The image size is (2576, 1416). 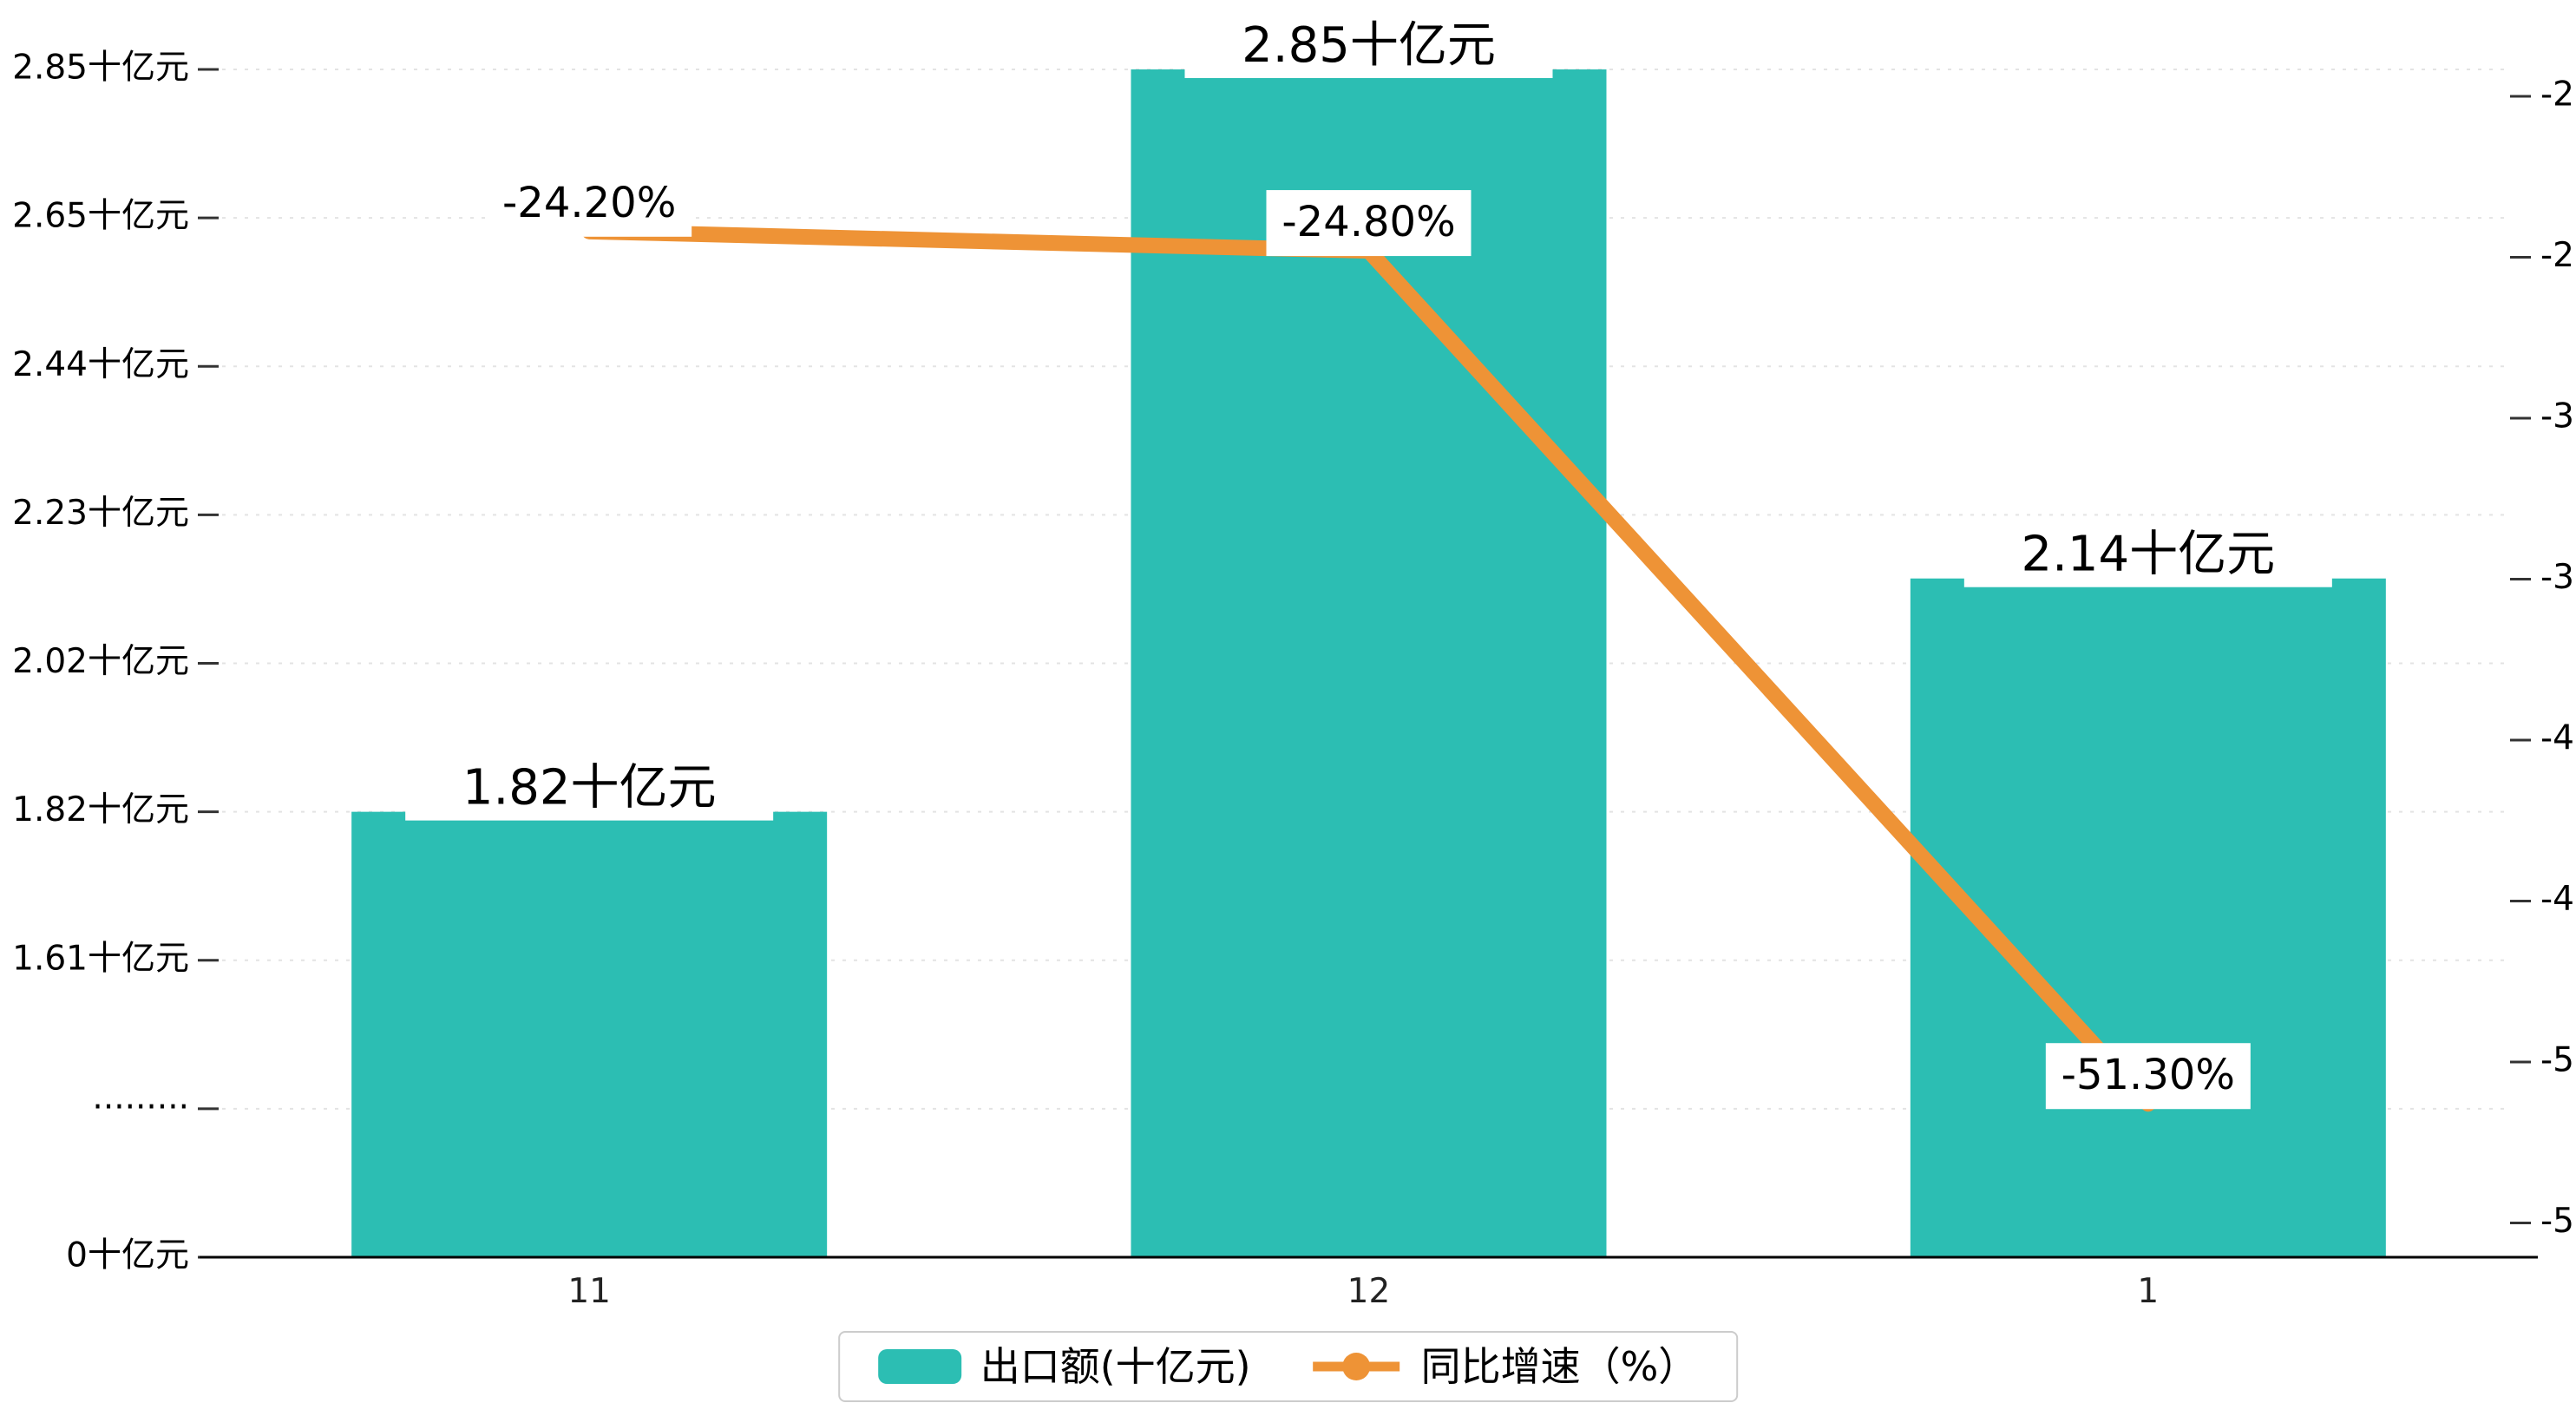 I want to click on left-axis-tick-label: 1.61十亿元, so click(x=100, y=959).